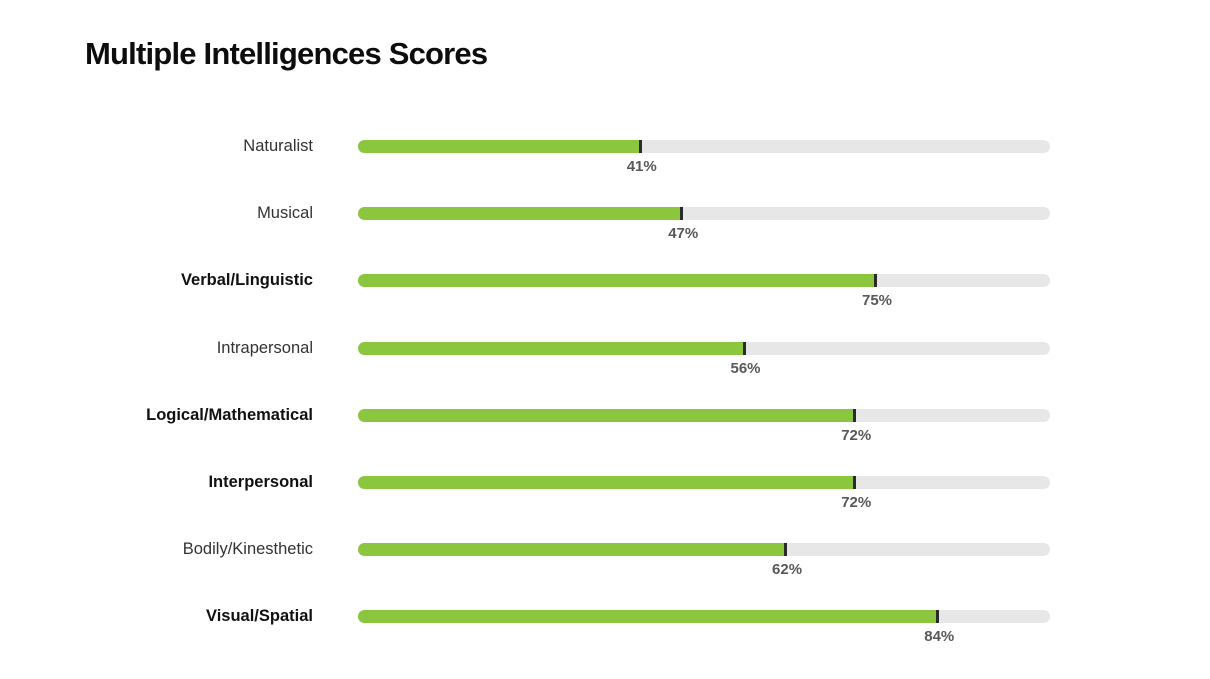 The width and height of the screenshot is (1210, 679). I want to click on value-label: 47%, so click(683, 234).